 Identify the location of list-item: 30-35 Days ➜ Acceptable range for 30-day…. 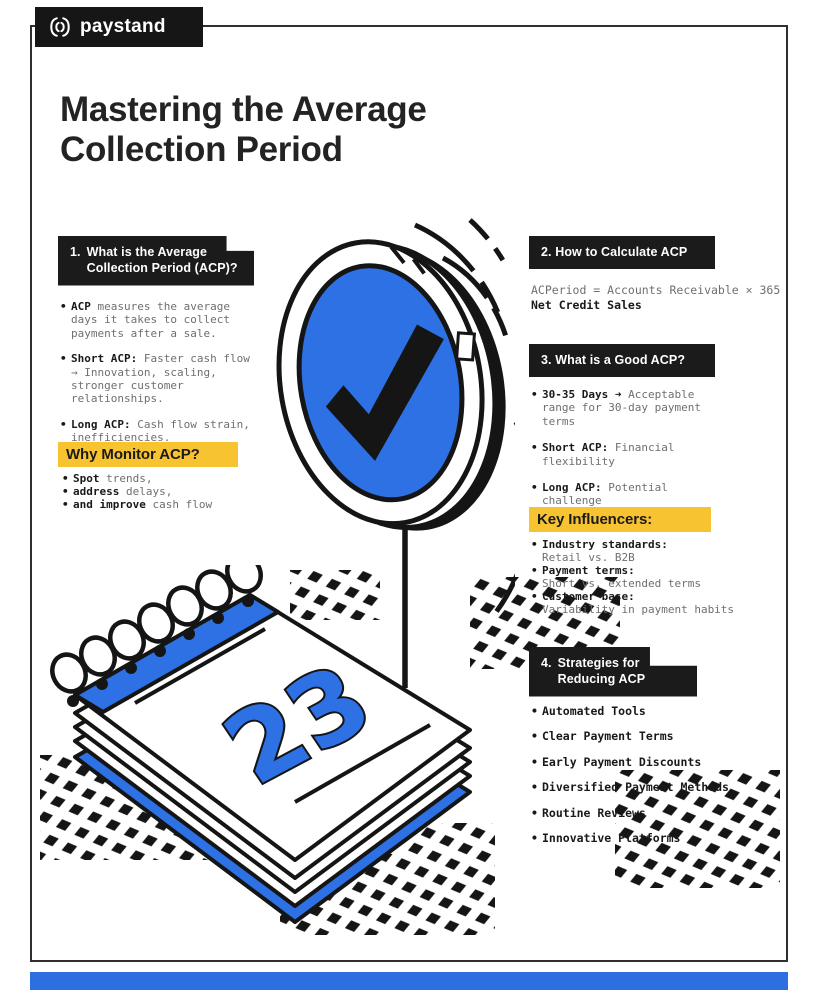
(641, 408).